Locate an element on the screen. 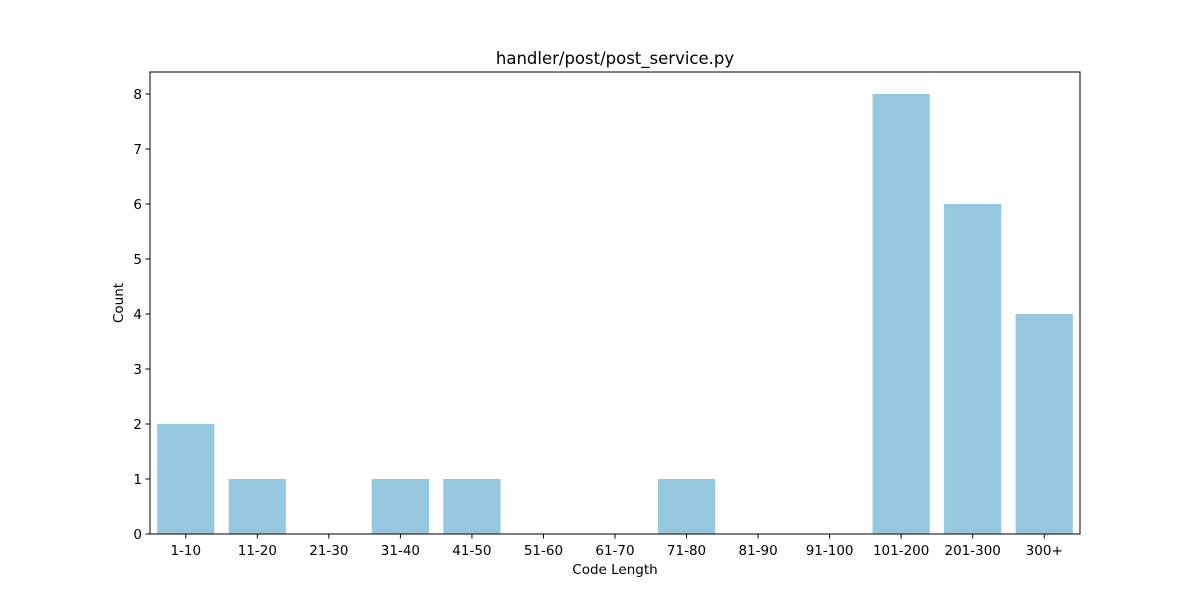 The image size is (1200, 600). x-tick-label: 81-90 is located at coordinates (757, 551).